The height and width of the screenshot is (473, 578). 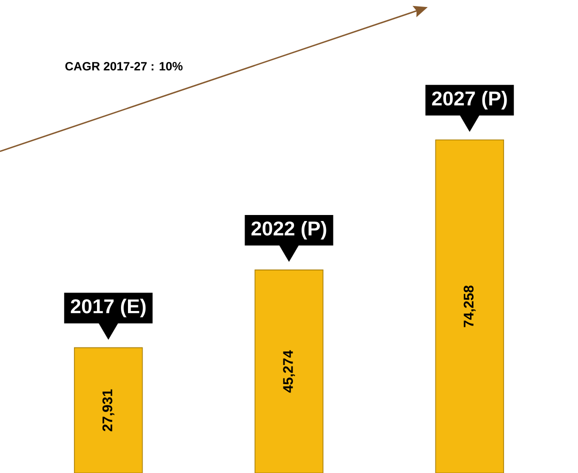 What do you see at coordinates (470, 307) in the screenshot?
I see `data-label: 74,258` at bounding box center [470, 307].